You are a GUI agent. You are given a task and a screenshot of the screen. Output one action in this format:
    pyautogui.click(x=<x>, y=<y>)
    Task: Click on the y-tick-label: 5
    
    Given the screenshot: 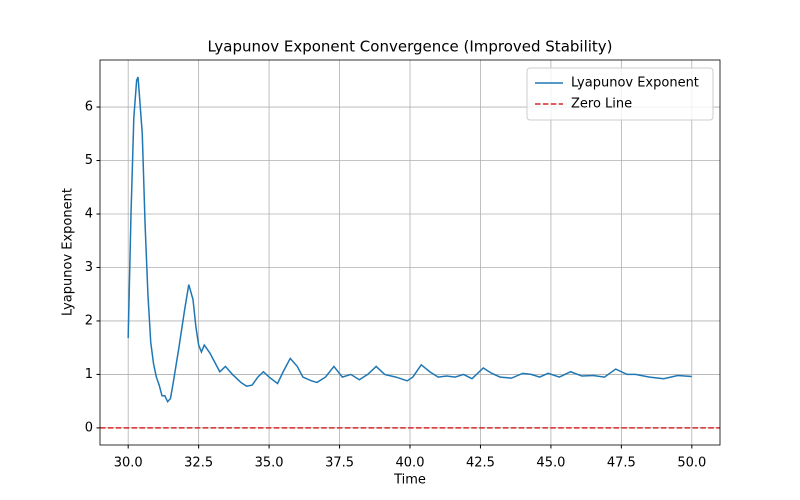 What is the action you would take?
    pyautogui.click(x=89, y=160)
    